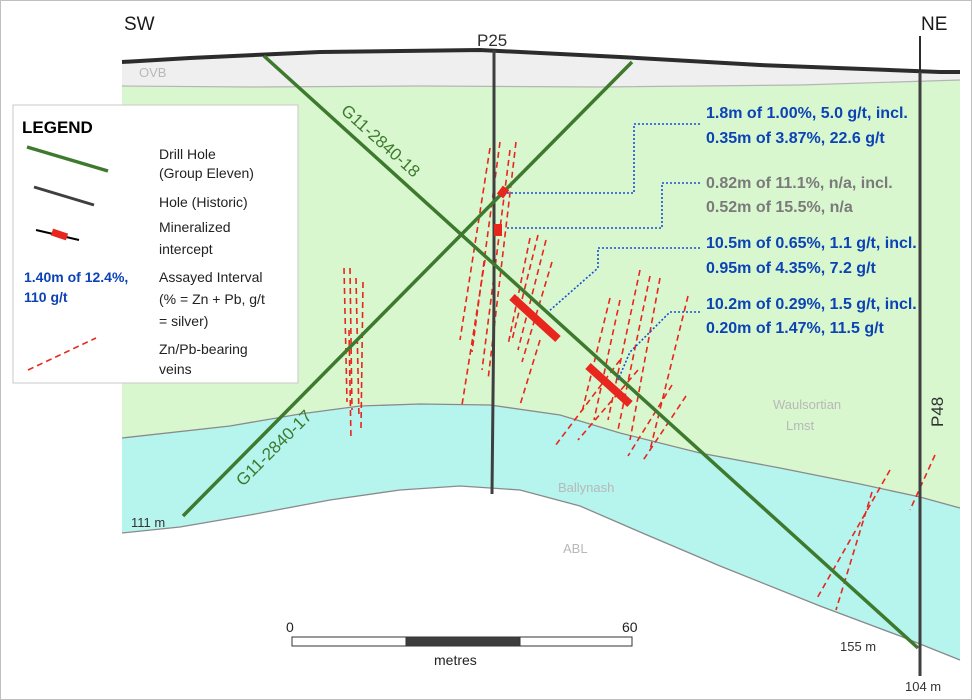 The width and height of the screenshot is (972, 700). What do you see at coordinates (183, 321) in the screenshot?
I see `legend-assayed-label3: = silver)` at bounding box center [183, 321].